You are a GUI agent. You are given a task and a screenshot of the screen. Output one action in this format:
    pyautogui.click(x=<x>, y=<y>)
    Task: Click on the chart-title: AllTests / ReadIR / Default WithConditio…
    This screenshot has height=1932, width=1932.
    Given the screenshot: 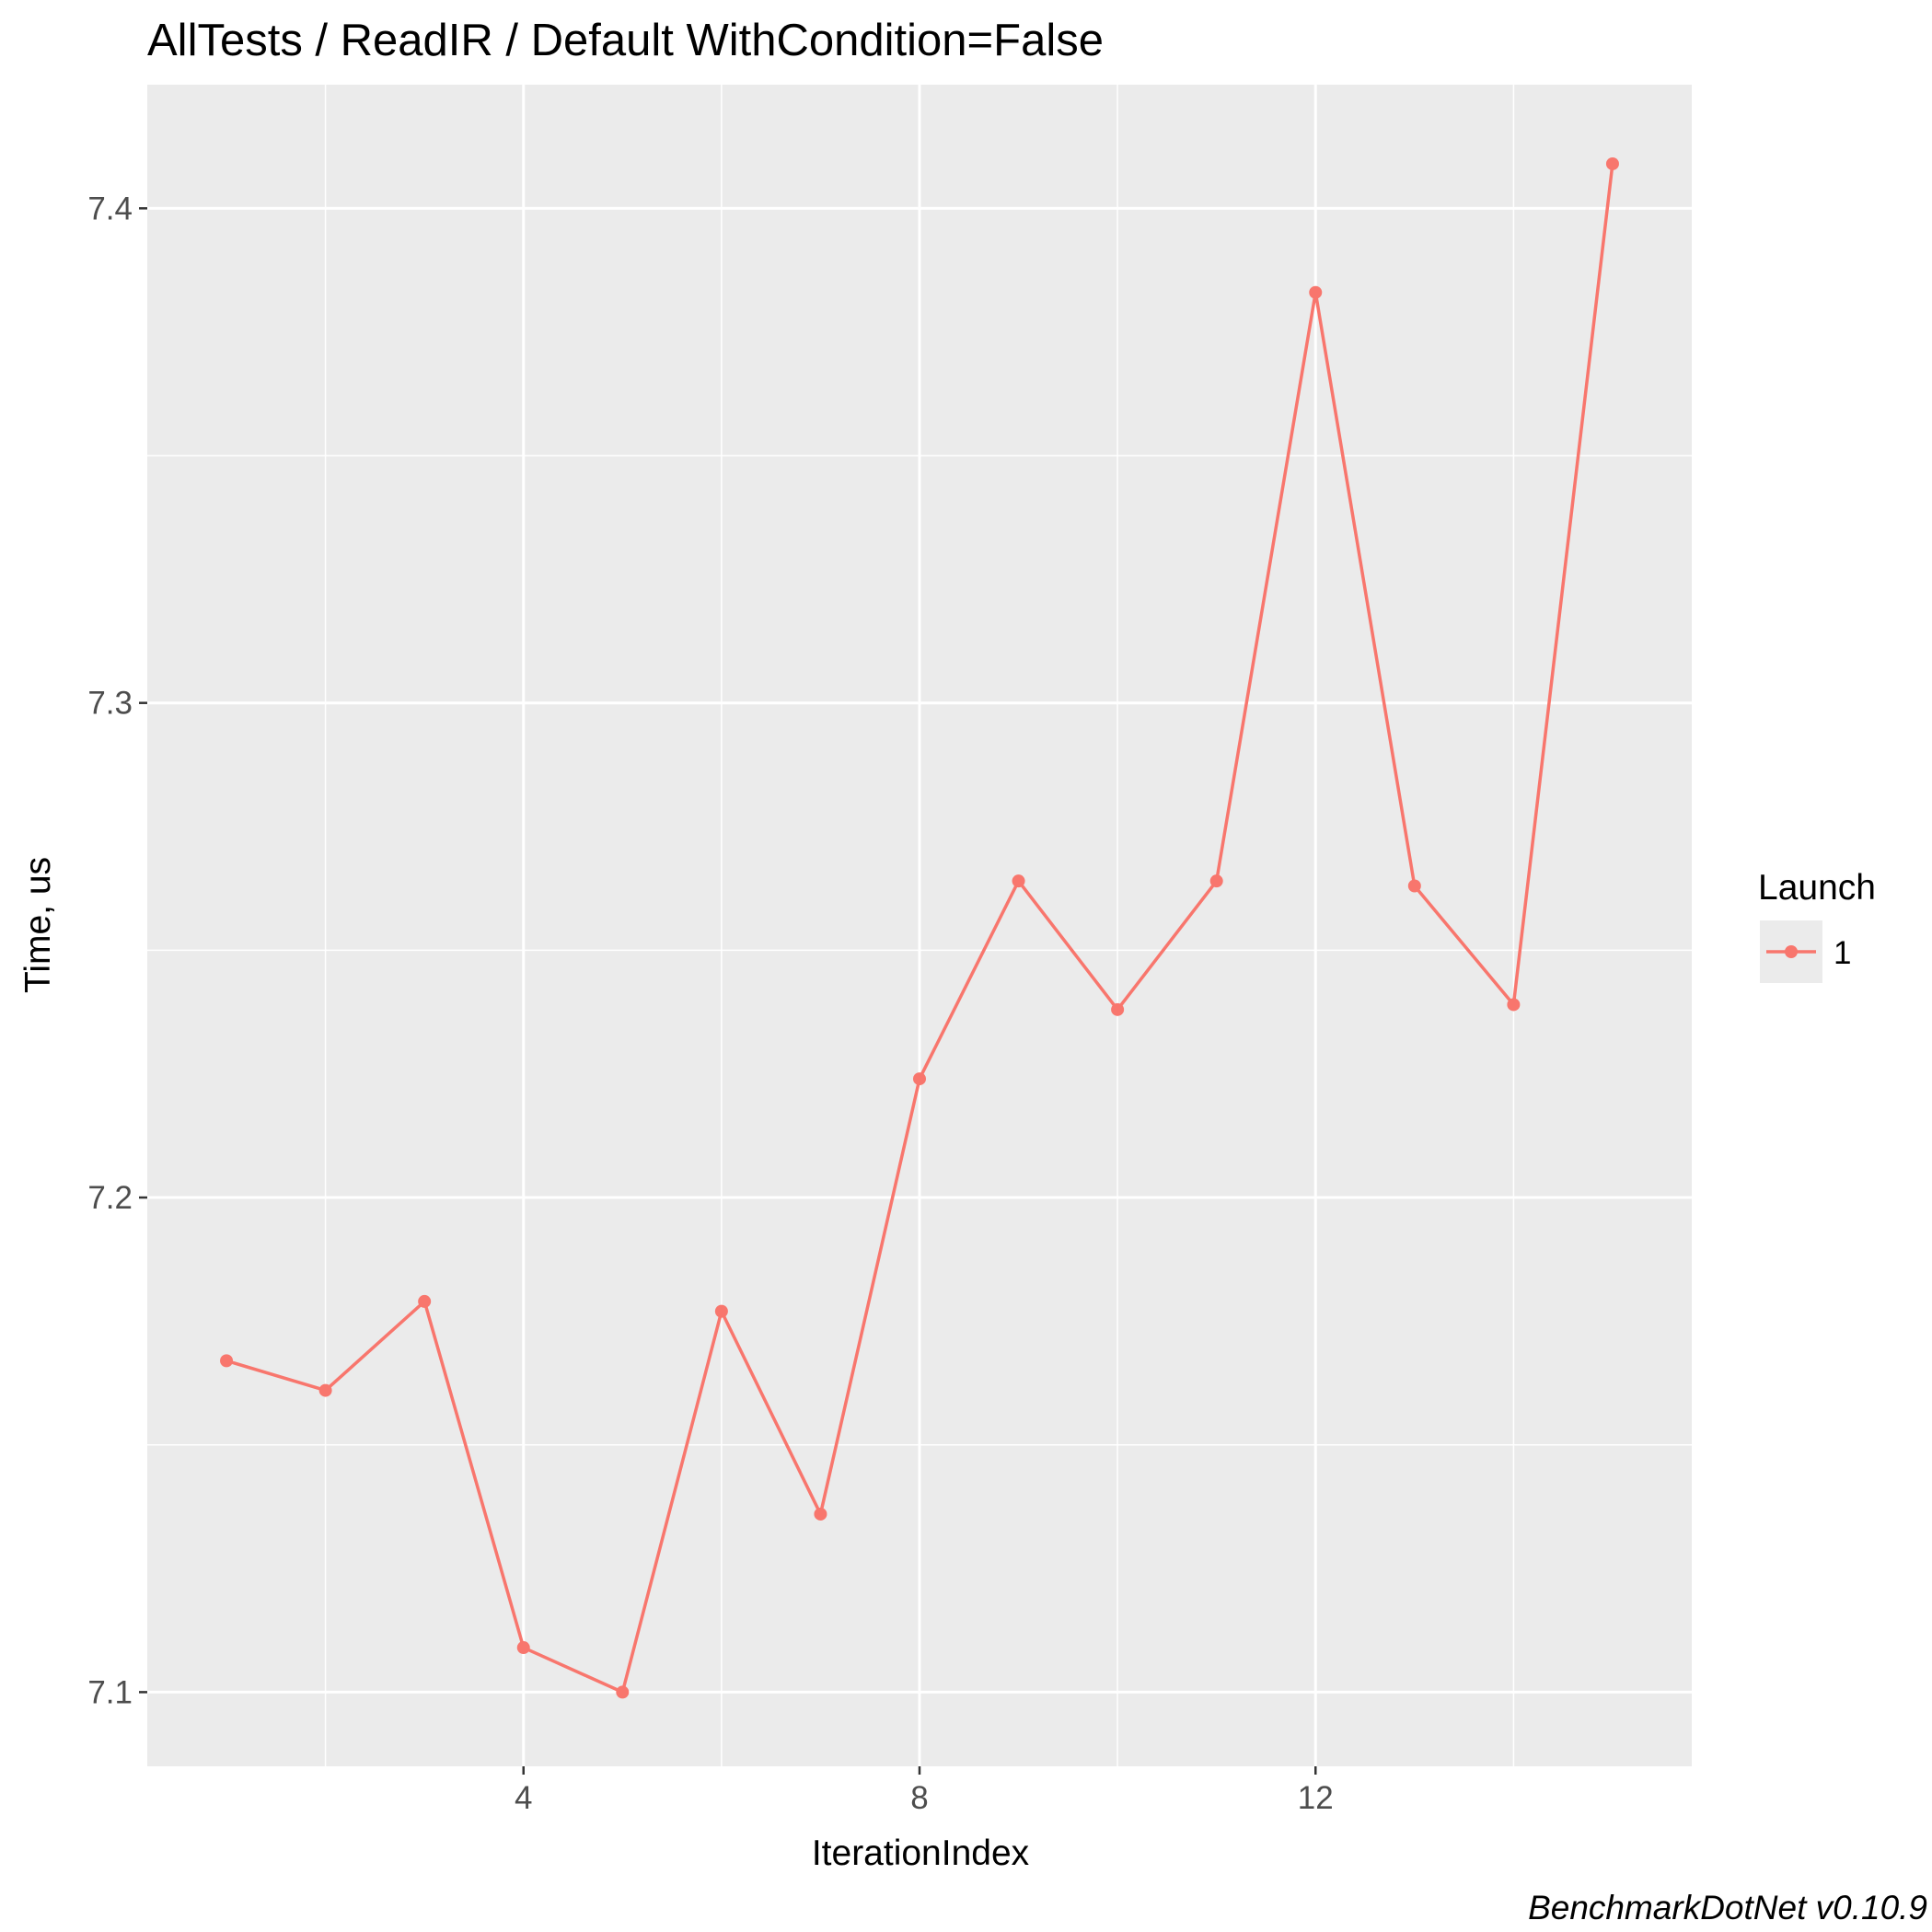 What is the action you would take?
    pyautogui.click(x=626, y=40)
    